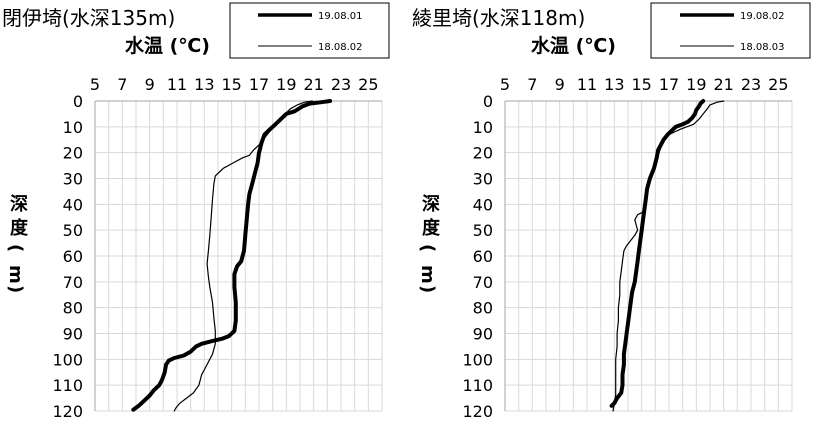  I want to click on chart-title: 閉伊埼(水深135m), so click(88, 18).